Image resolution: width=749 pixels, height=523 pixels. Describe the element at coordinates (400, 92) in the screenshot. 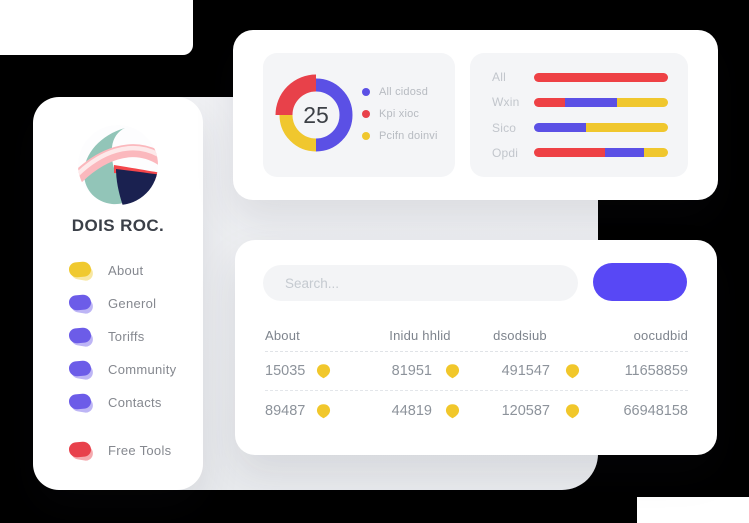

I see `legend-item: All cidosd` at that location.